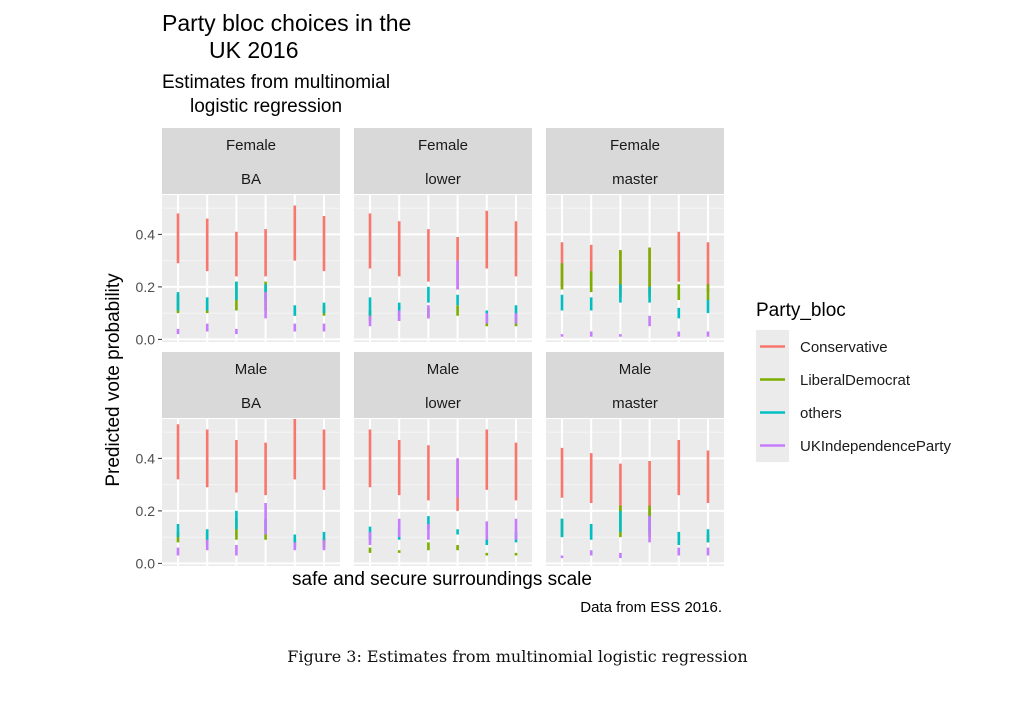 The height and width of the screenshot is (708, 1035). I want to click on panel-female-master-strip-col, so click(635, 177).